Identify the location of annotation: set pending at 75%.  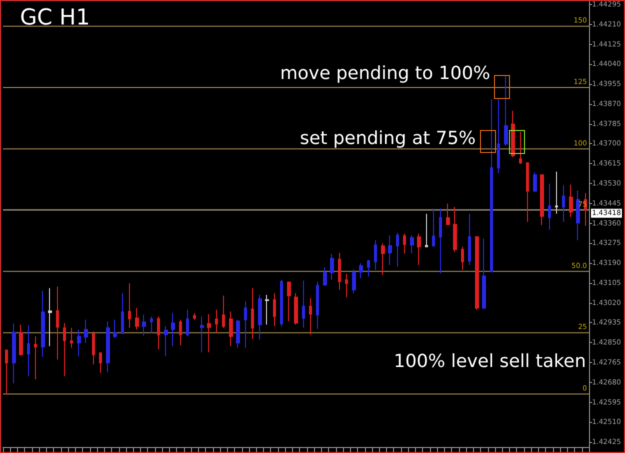
(388, 138).